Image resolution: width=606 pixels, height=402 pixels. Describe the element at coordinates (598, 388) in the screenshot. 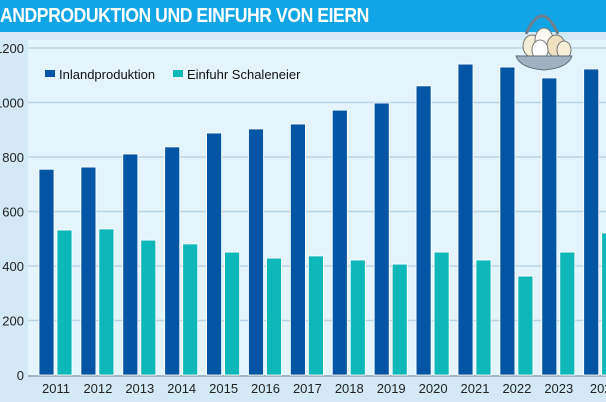

I see `x-tick-label: 202` at that location.